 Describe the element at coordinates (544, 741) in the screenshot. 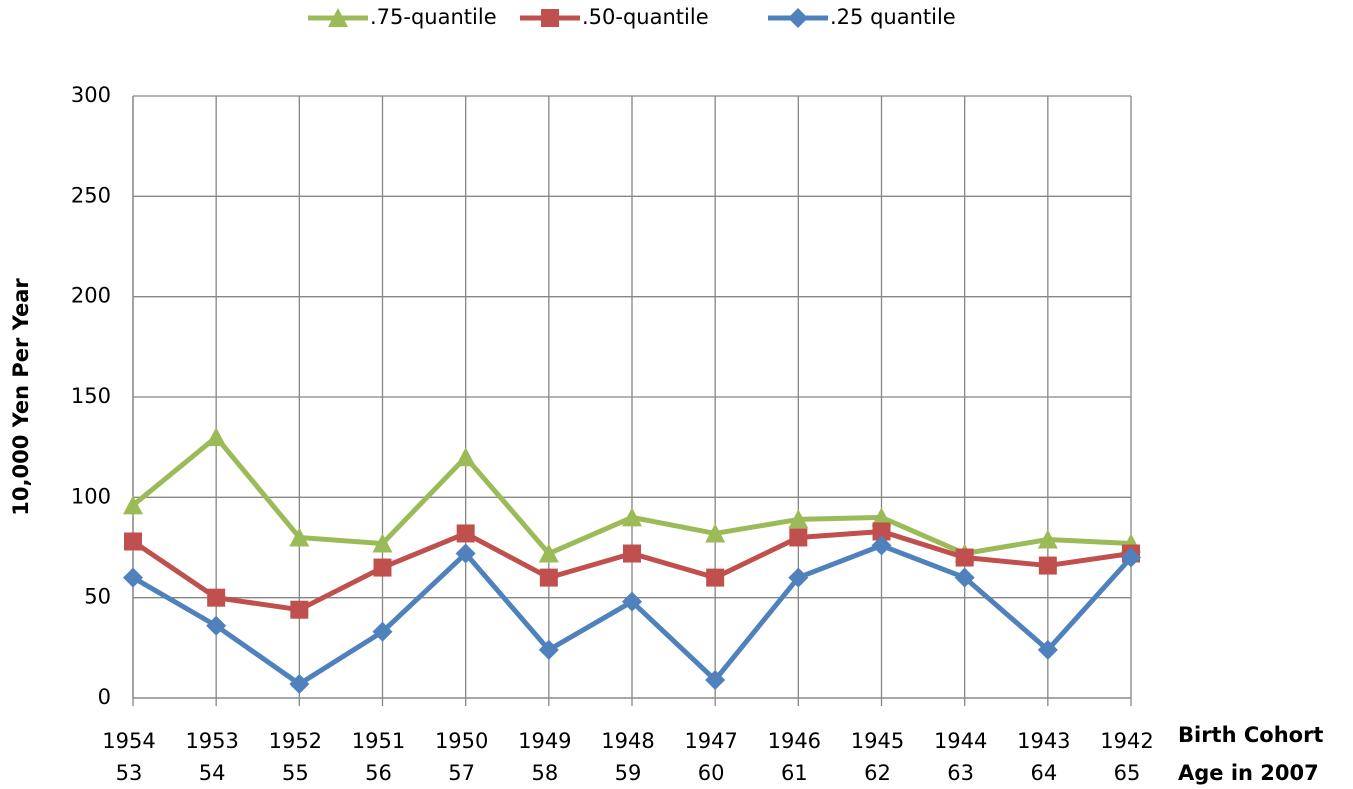

I see `x-tick-label: 1949` at that location.